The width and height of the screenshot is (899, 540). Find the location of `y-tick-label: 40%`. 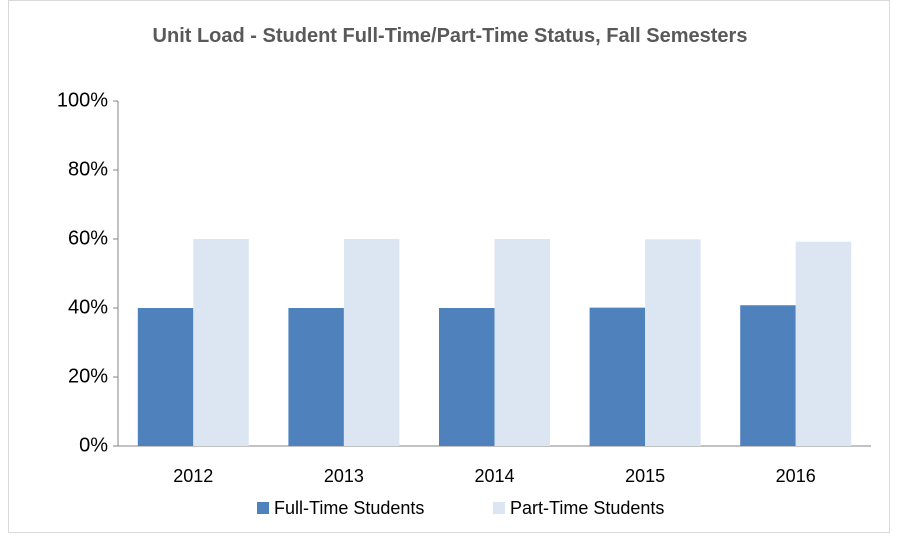

y-tick-label: 40% is located at coordinates (88, 307).